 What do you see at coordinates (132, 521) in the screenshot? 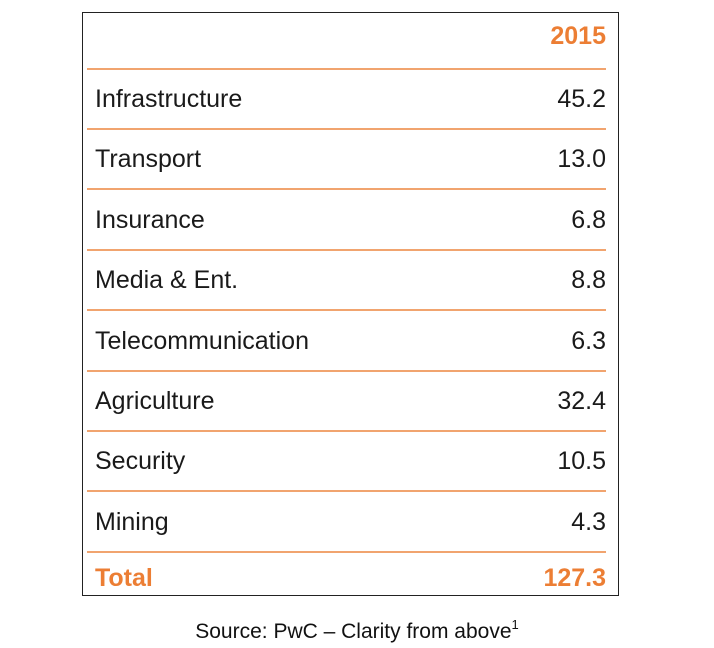
I see `row-label: Mining` at bounding box center [132, 521].